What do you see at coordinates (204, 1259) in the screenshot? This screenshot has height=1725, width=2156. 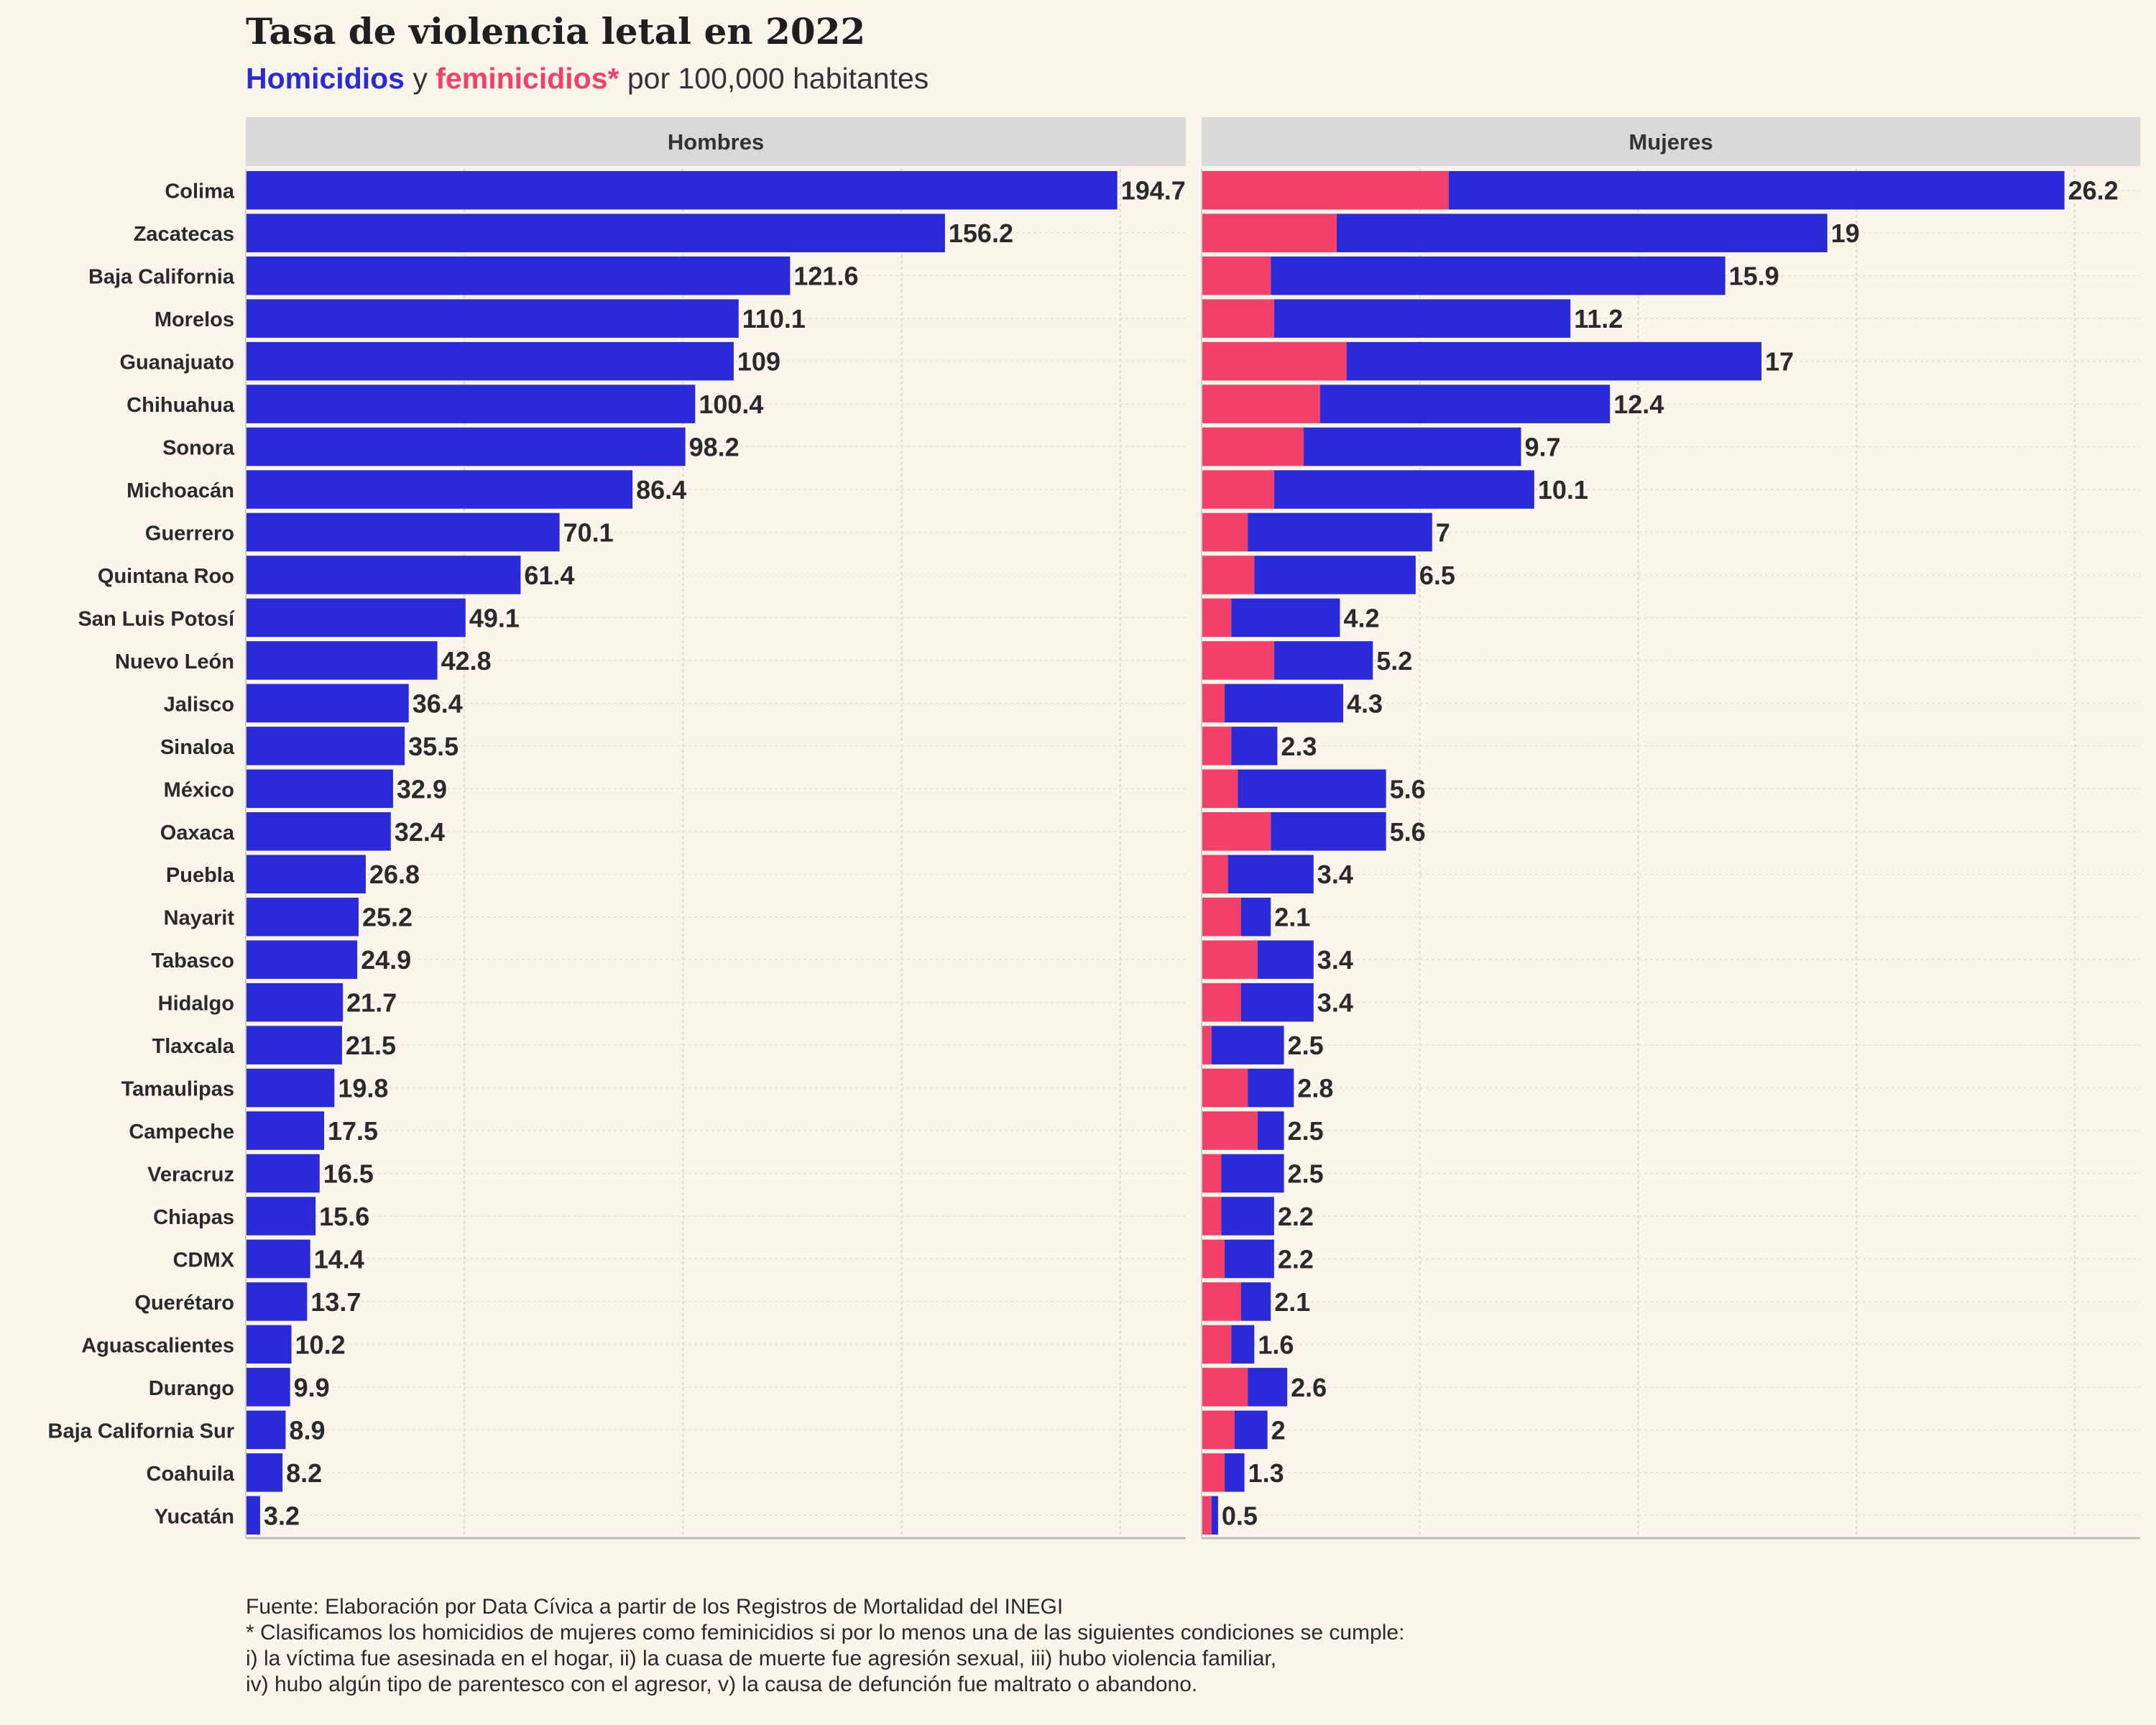 I see `category-label: CDMX` at bounding box center [204, 1259].